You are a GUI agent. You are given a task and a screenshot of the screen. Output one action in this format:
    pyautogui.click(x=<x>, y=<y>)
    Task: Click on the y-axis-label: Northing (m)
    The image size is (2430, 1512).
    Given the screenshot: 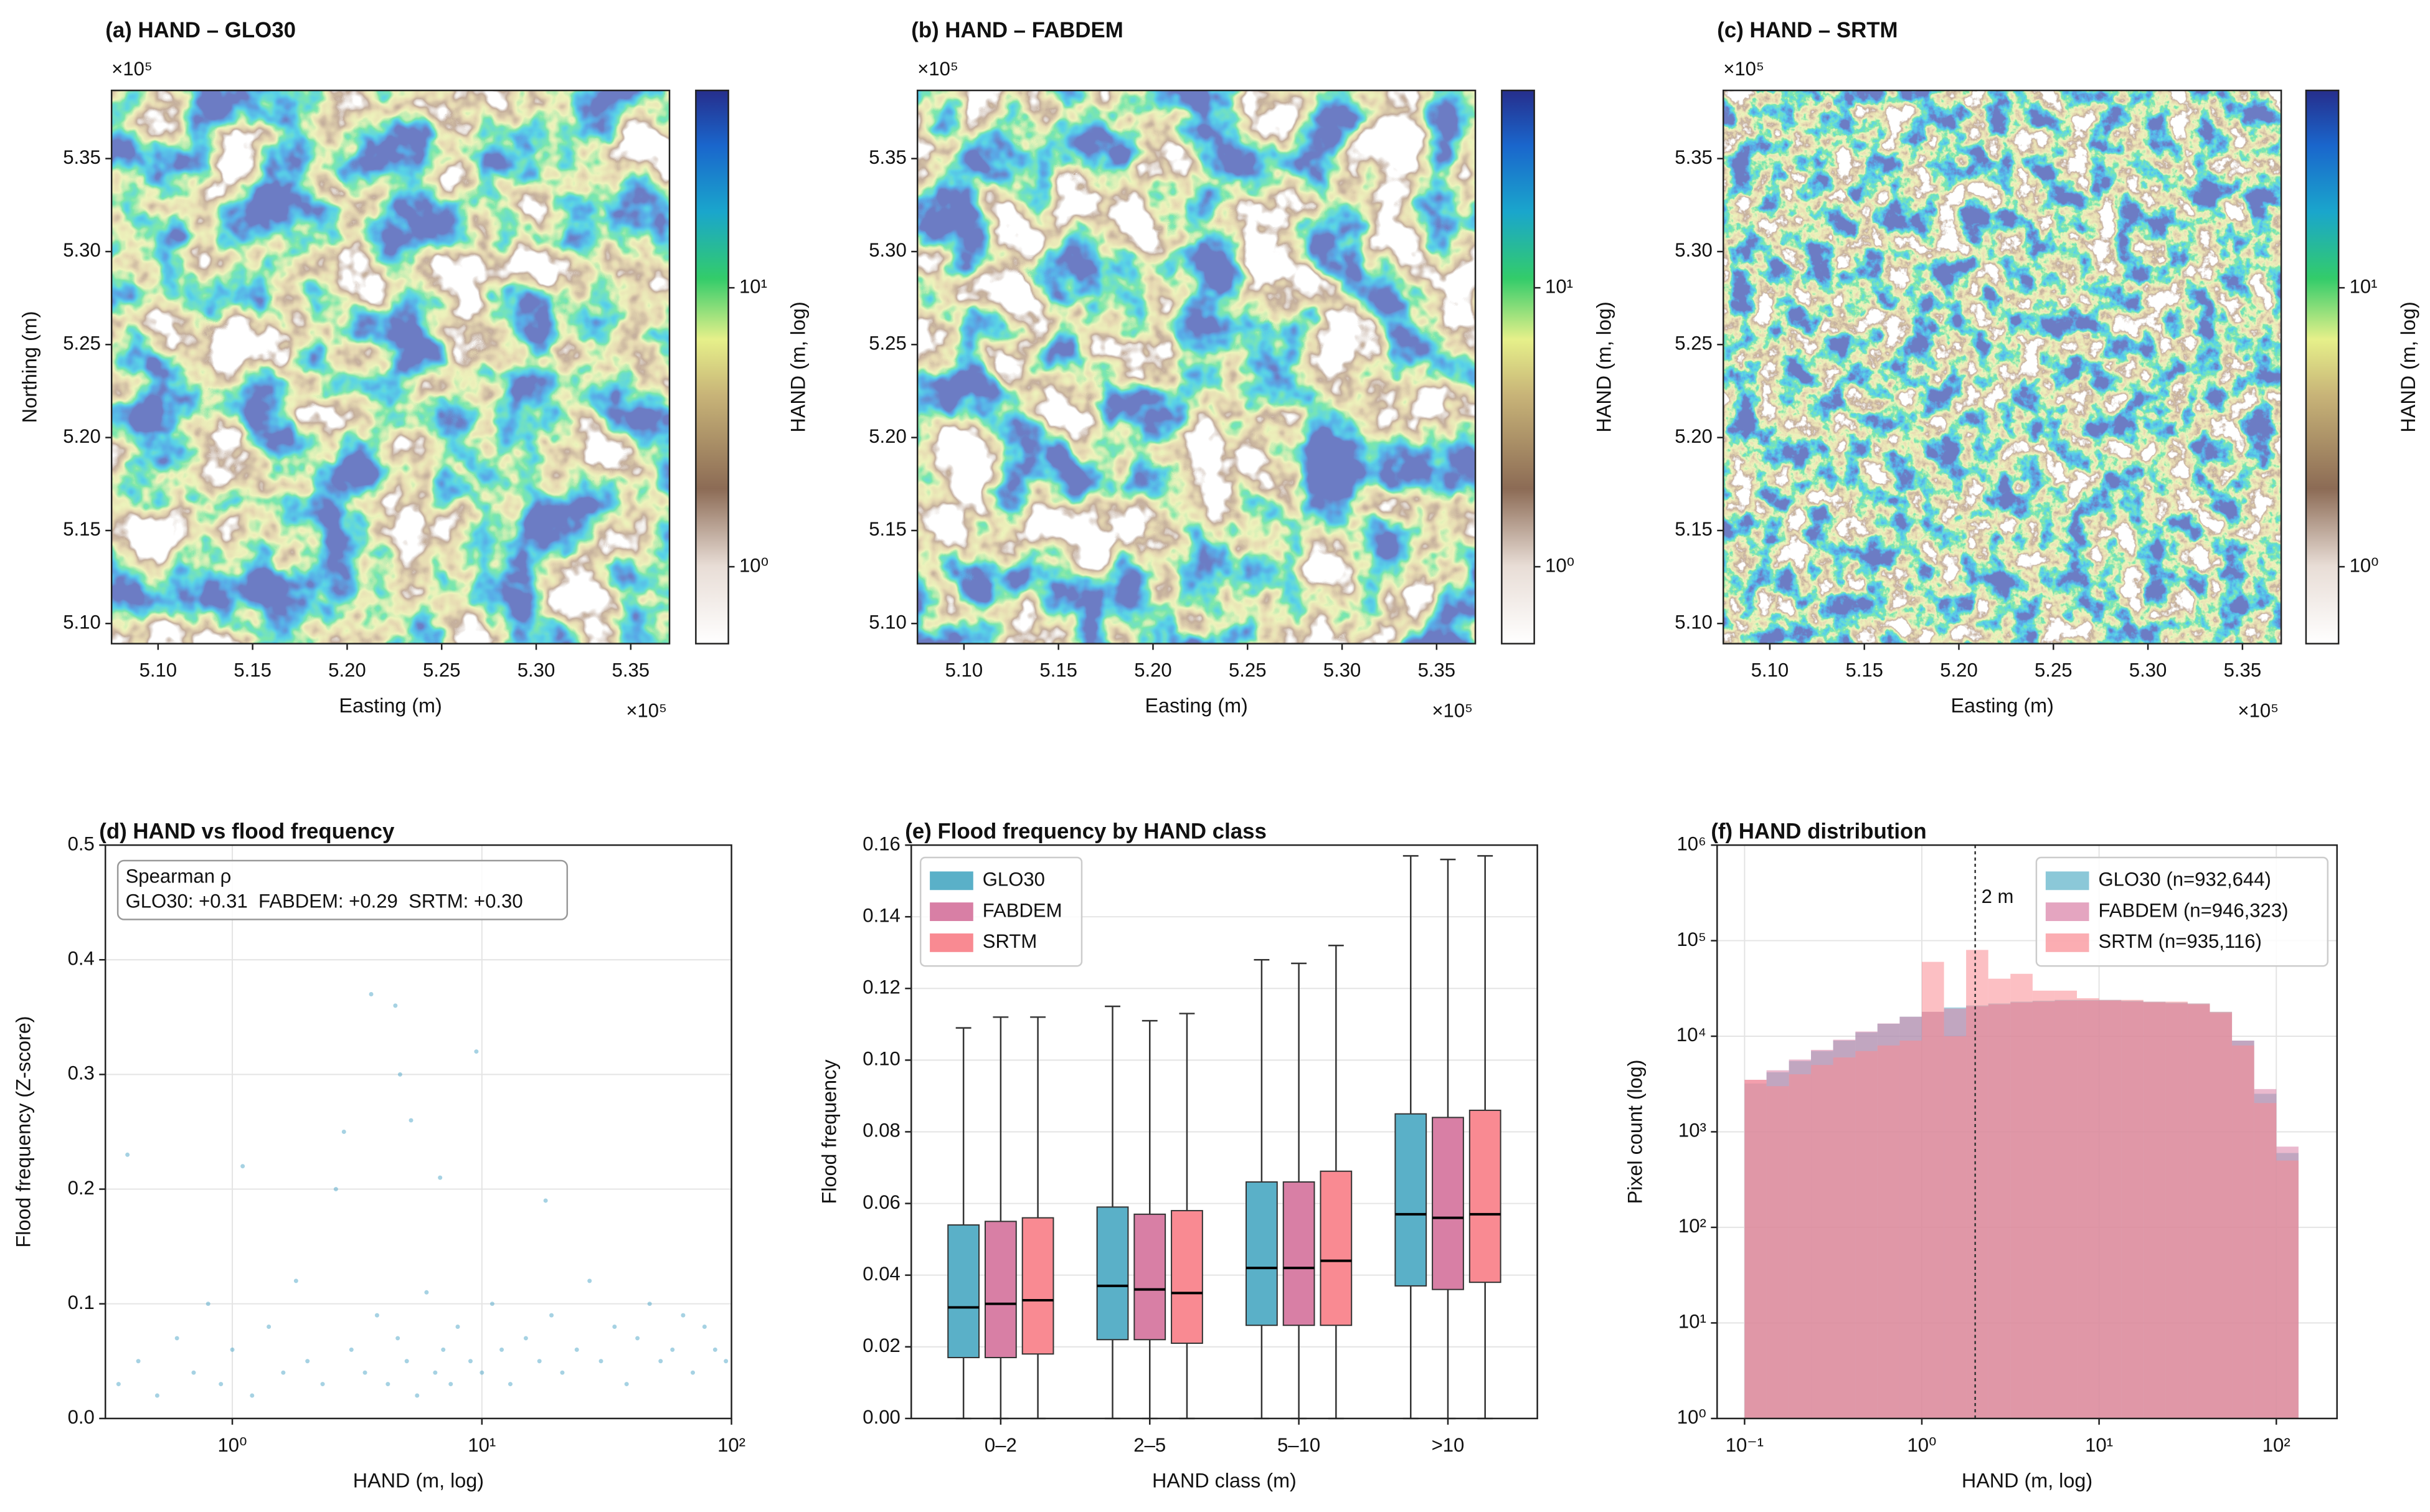 What is the action you would take?
    pyautogui.click(x=29, y=367)
    